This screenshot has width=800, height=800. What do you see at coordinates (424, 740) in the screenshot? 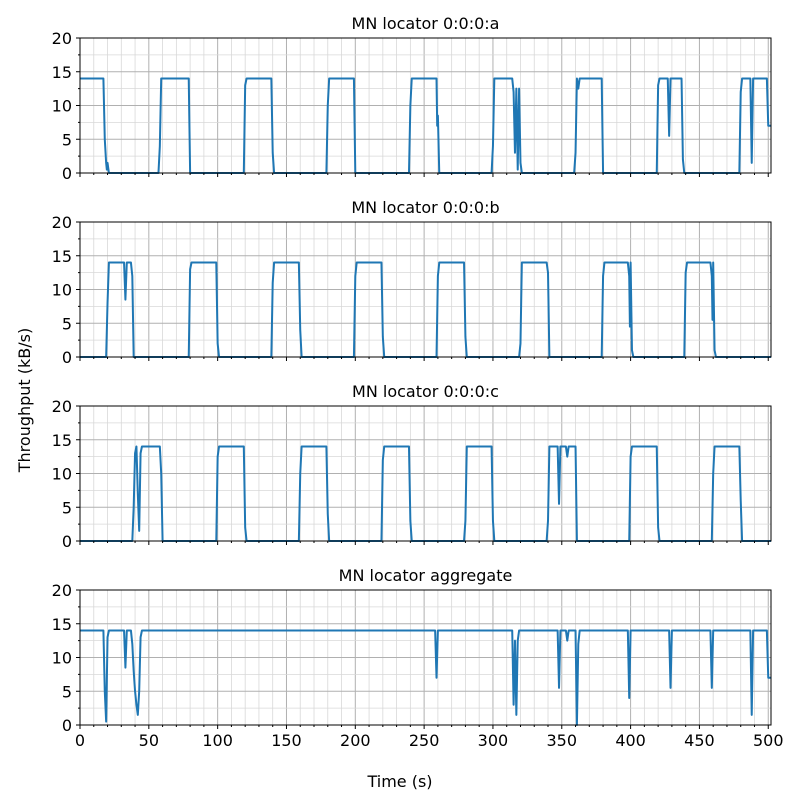
I see `x-tick-label: 250` at bounding box center [424, 740].